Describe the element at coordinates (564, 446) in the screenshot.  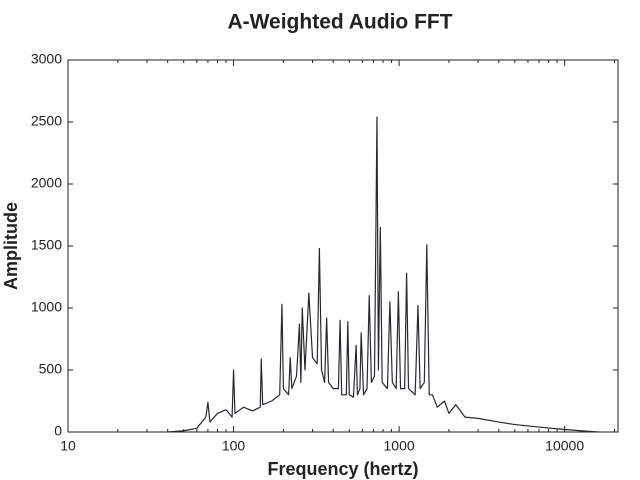
I see `x-tick-label: 10000` at that location.